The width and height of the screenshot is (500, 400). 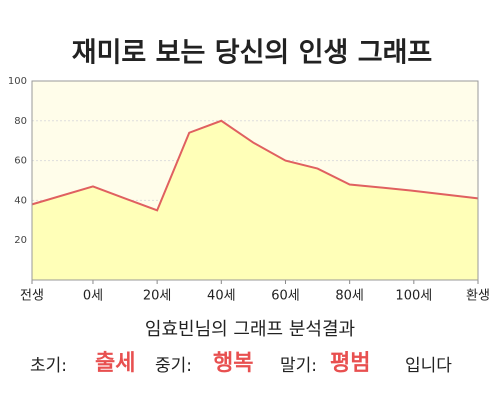 I want to click on x-tick-label: 40세, so click(x=221, y=296).